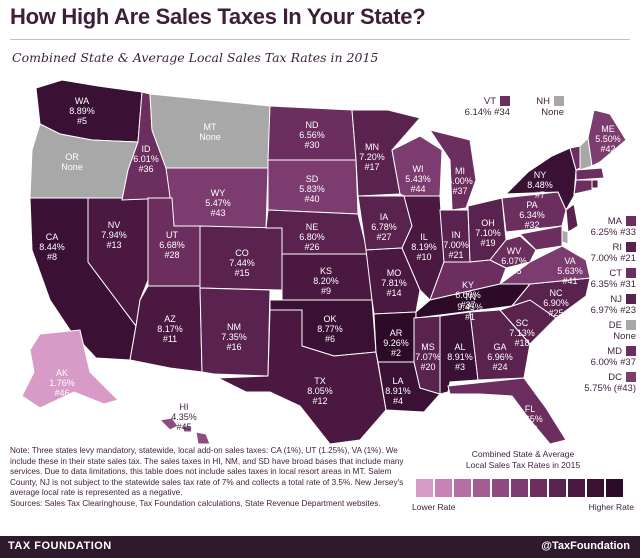  I want to click on state-shape-il, so click(423, 248).